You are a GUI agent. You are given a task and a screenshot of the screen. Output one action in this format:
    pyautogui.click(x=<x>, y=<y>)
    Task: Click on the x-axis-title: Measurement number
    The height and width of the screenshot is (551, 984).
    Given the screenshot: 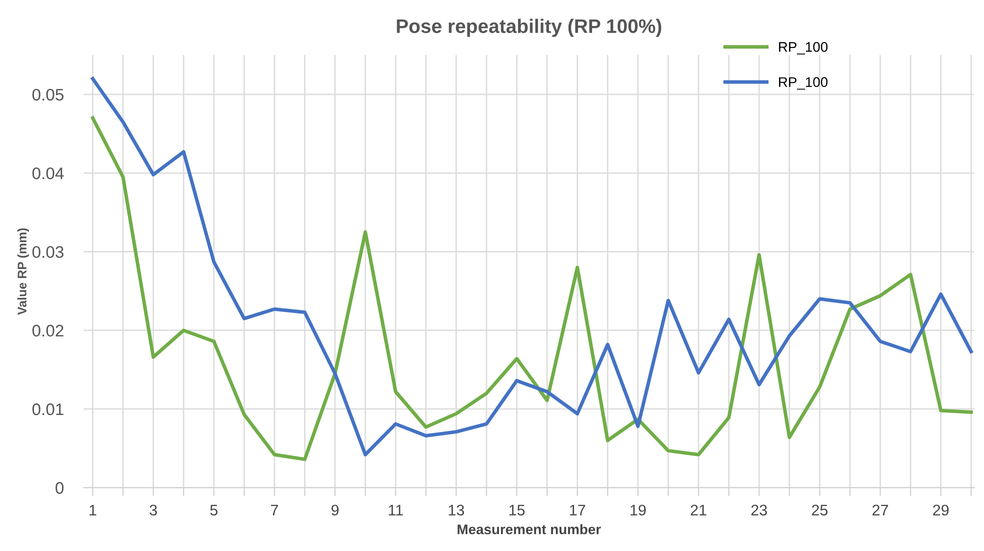 What is the action you would take?
    pyautogui.click(x=529, y=529)
    